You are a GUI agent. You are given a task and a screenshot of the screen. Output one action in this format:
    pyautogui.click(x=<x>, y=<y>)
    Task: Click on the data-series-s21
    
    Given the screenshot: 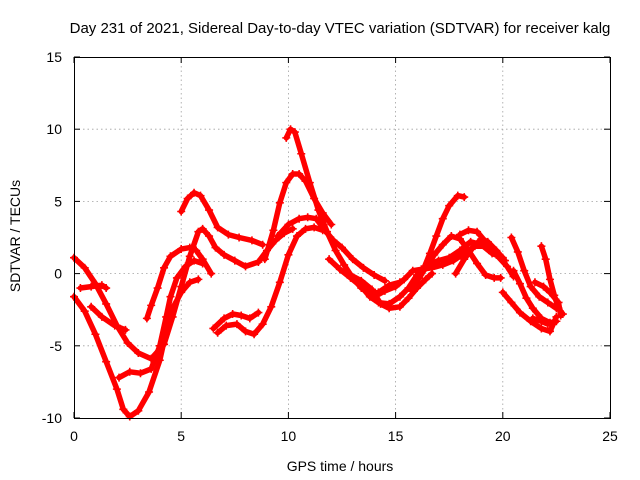 What is the action you would take?
    pyautogui.click(x=534, y=273)
    